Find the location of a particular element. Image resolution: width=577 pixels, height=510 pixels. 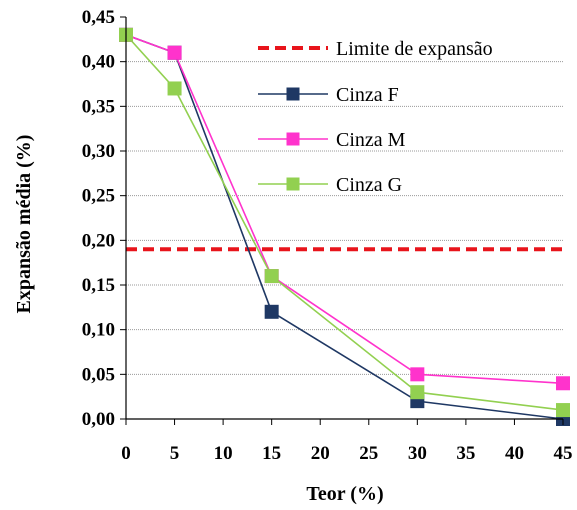

y-tick-label: 0,10 is located at coordinates (98, 330).